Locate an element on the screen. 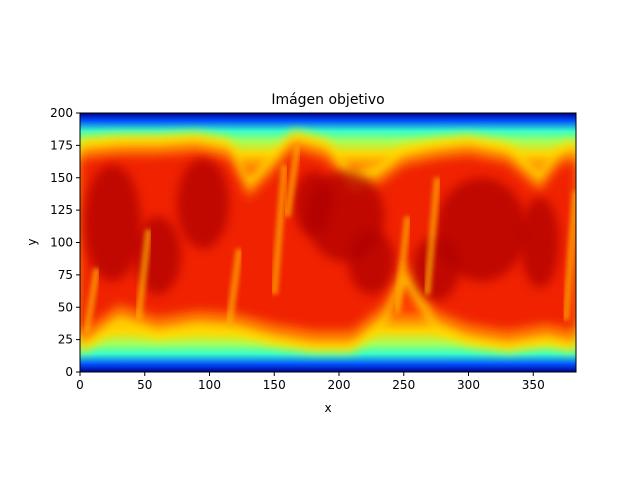  x-tick-label: 50 is located at coordinates (144, 385).